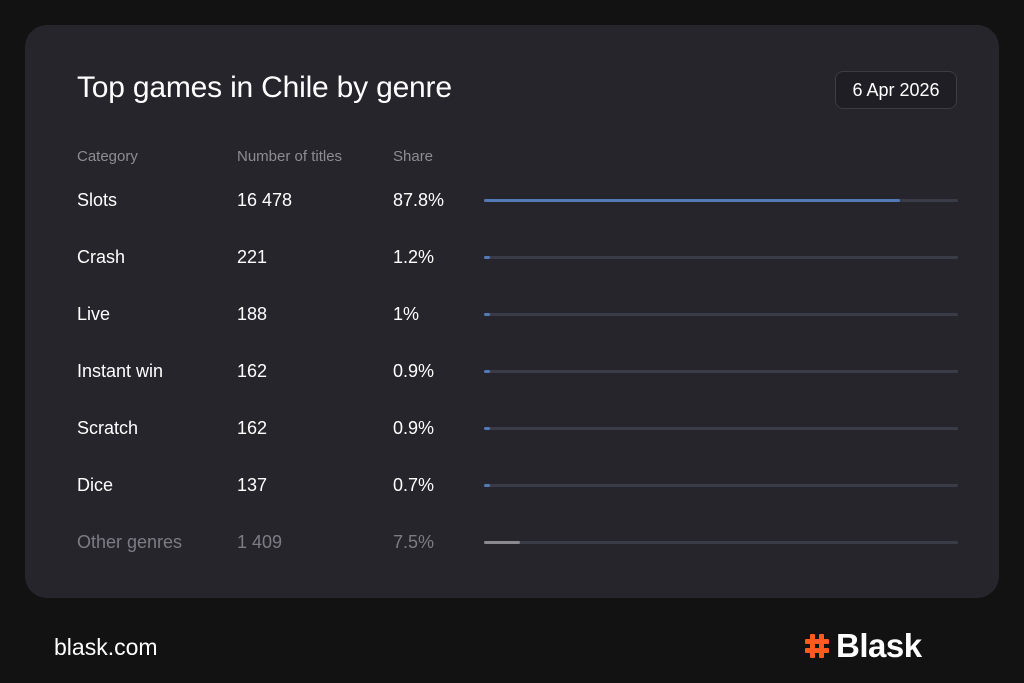  Describe the element at coordinates (95, 485) in the screenshot. I see `category-label-dice: Dice` at that location.